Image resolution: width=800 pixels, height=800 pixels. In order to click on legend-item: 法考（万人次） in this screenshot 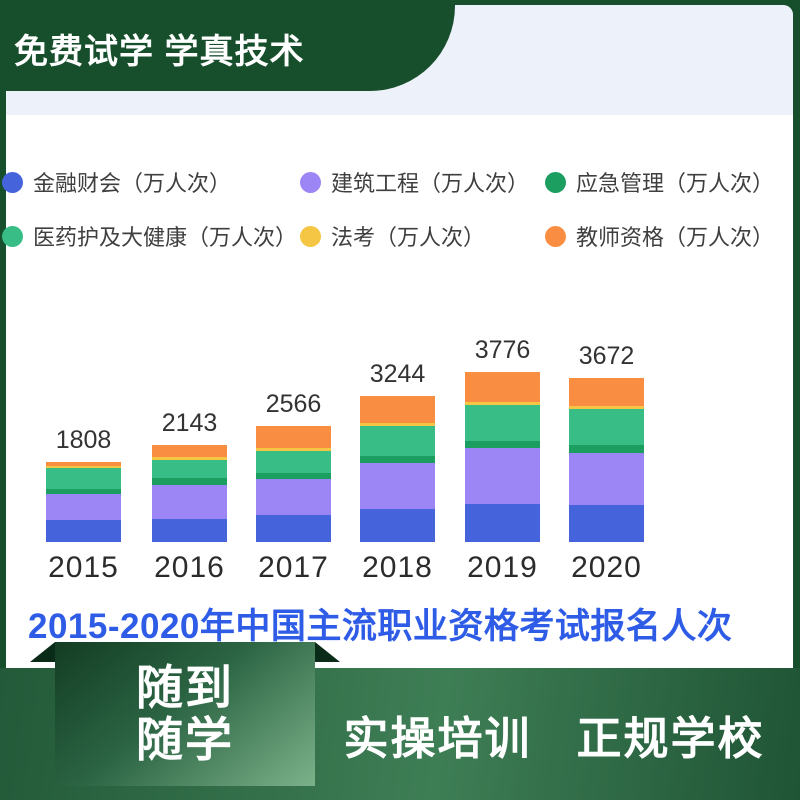, I will do `click(422, 237)`.